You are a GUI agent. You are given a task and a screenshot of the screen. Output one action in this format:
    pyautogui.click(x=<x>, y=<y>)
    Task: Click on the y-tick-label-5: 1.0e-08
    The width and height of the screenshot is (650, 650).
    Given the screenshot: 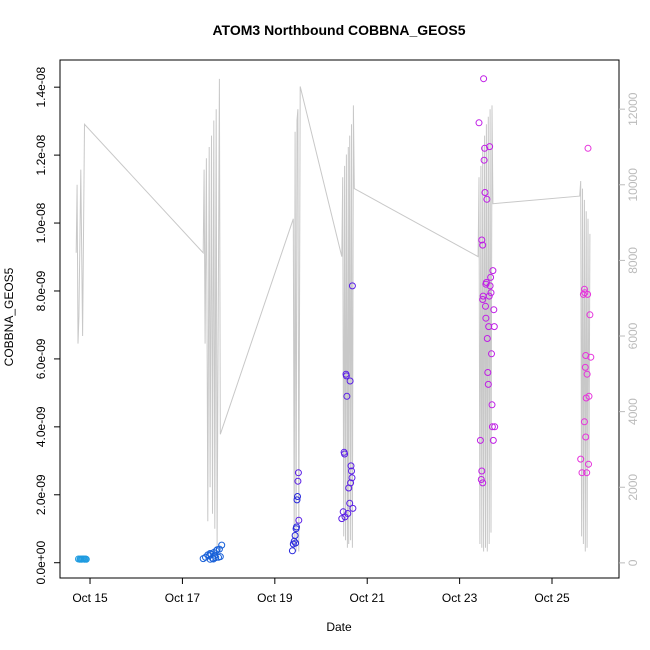 What is the action you would take?
    pyautogui.click(x=41, y=222)
    